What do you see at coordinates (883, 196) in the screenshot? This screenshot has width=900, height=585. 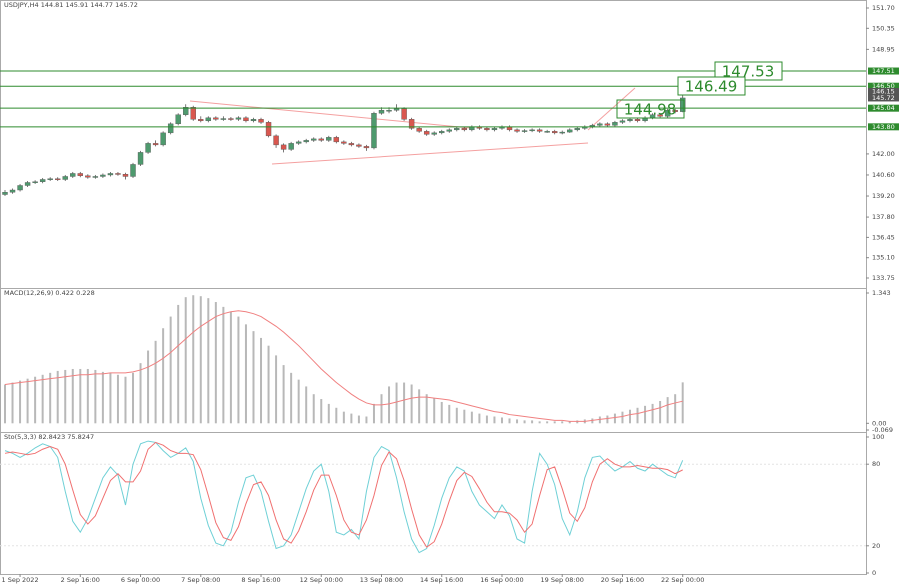 I see `y-tick-label: 139.20` at bounding box center [883, 196].